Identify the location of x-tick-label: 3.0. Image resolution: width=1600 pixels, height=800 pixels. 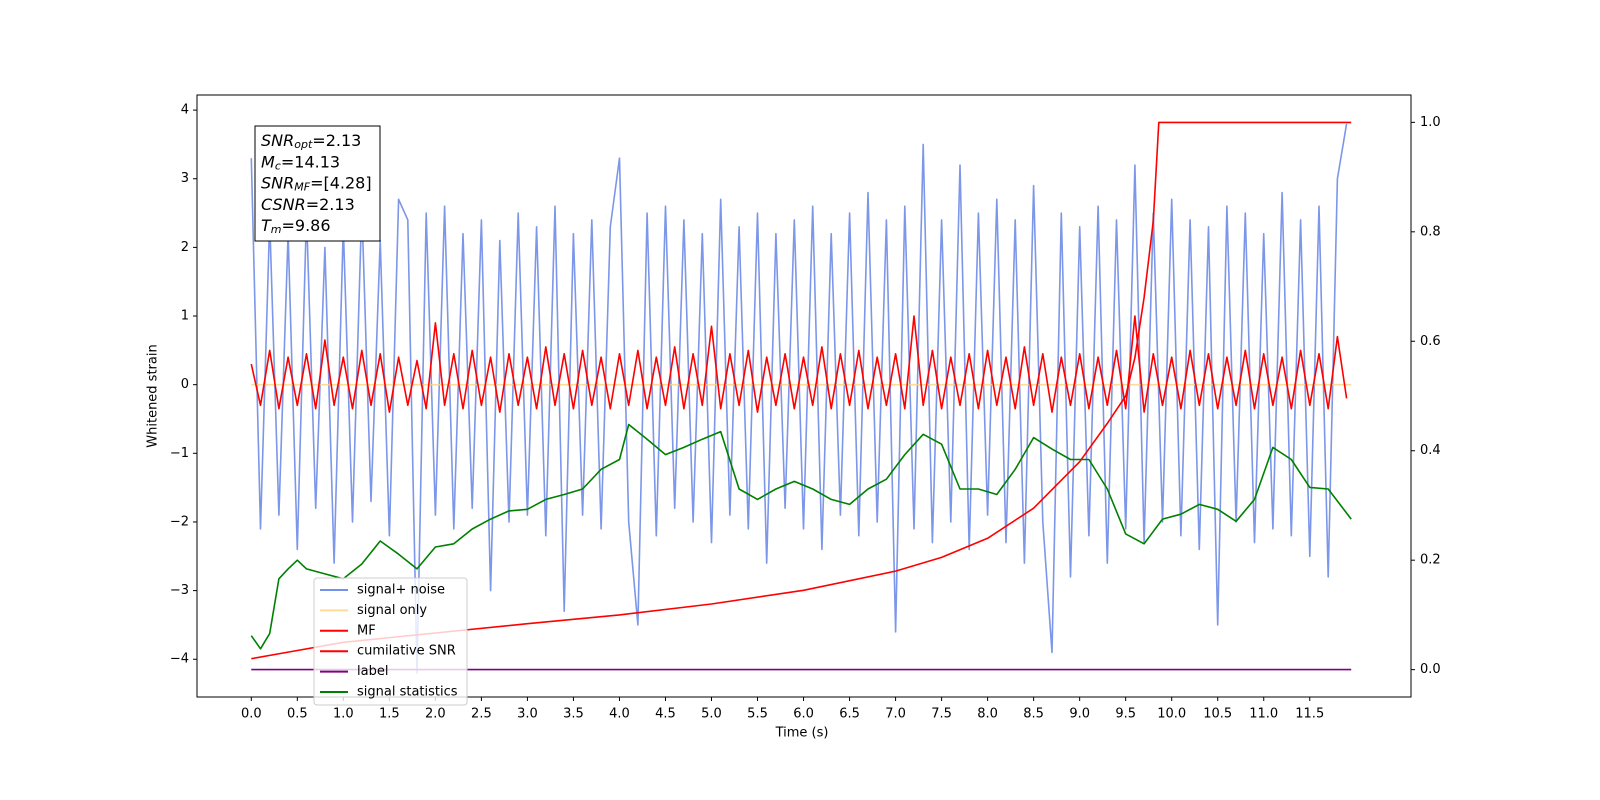
(527, 714).